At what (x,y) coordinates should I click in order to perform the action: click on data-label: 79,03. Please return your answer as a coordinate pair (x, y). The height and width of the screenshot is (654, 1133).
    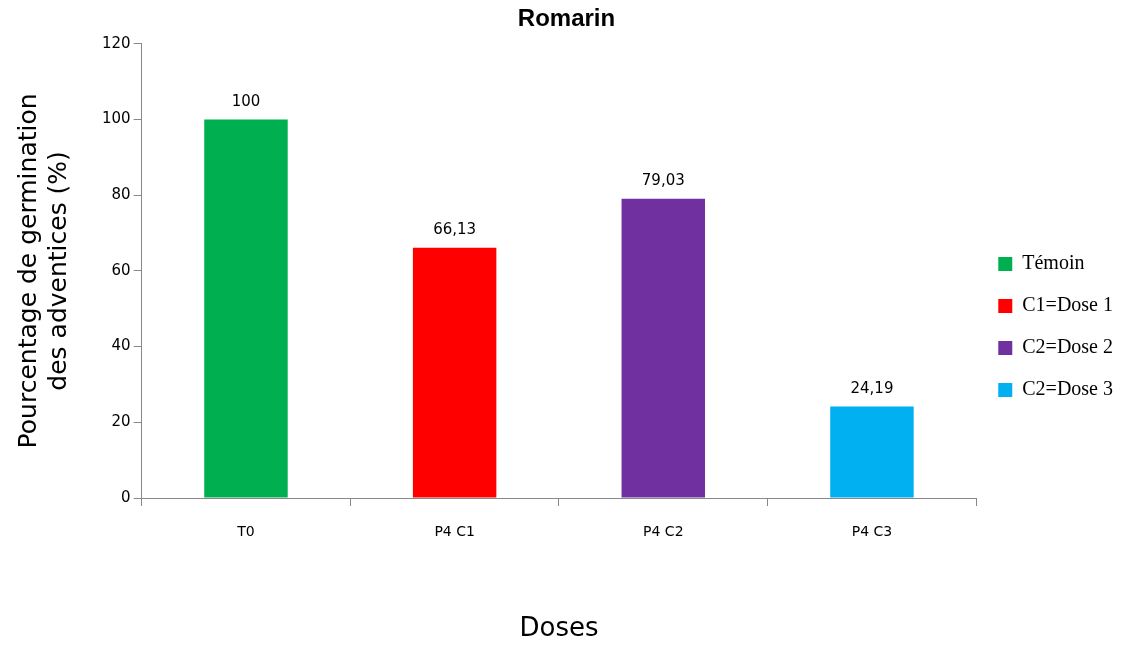
    Looking at the image, I should click on (663, 180).